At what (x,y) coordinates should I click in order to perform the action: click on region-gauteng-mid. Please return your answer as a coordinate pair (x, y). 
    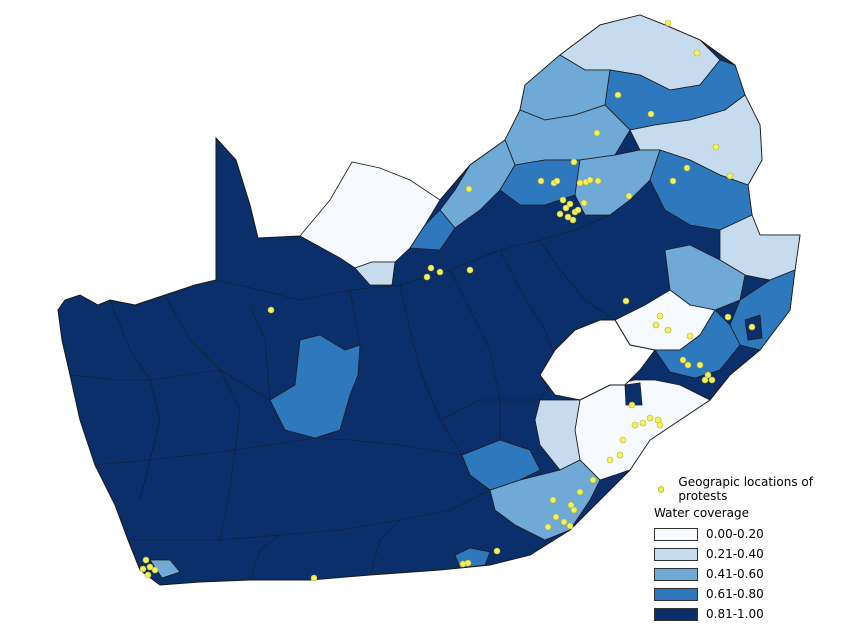
    Looking at the image, I should click on (617, 182).